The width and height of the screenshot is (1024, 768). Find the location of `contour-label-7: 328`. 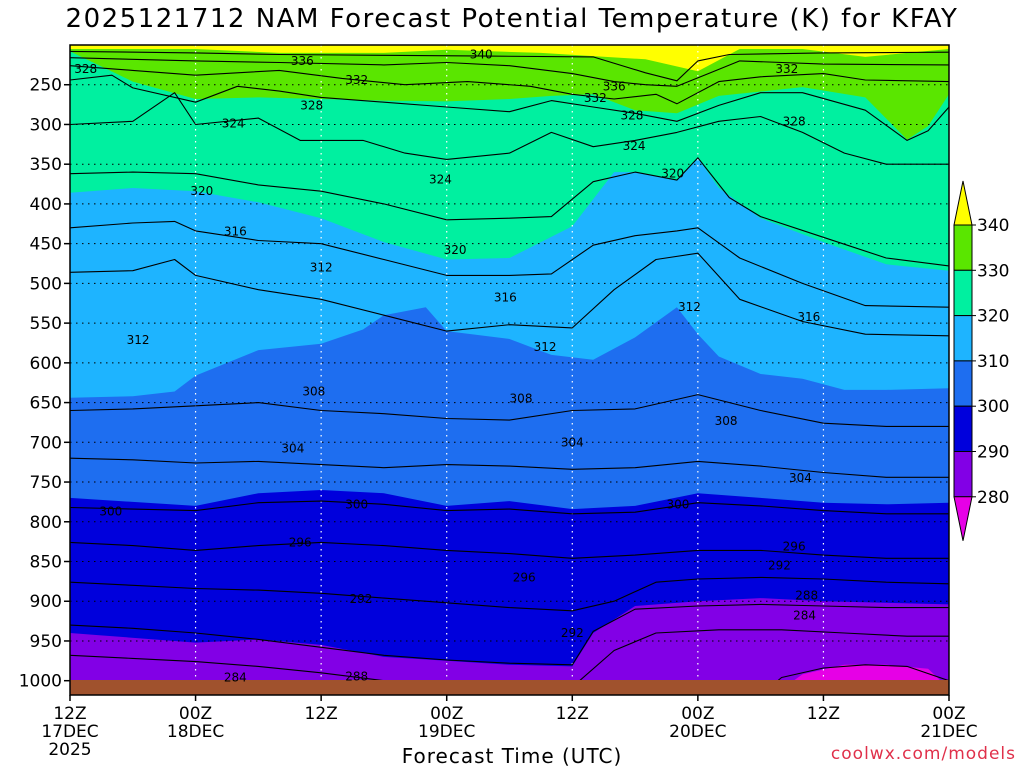

contour-label-7: 328 is located at coordinates (311, 105).